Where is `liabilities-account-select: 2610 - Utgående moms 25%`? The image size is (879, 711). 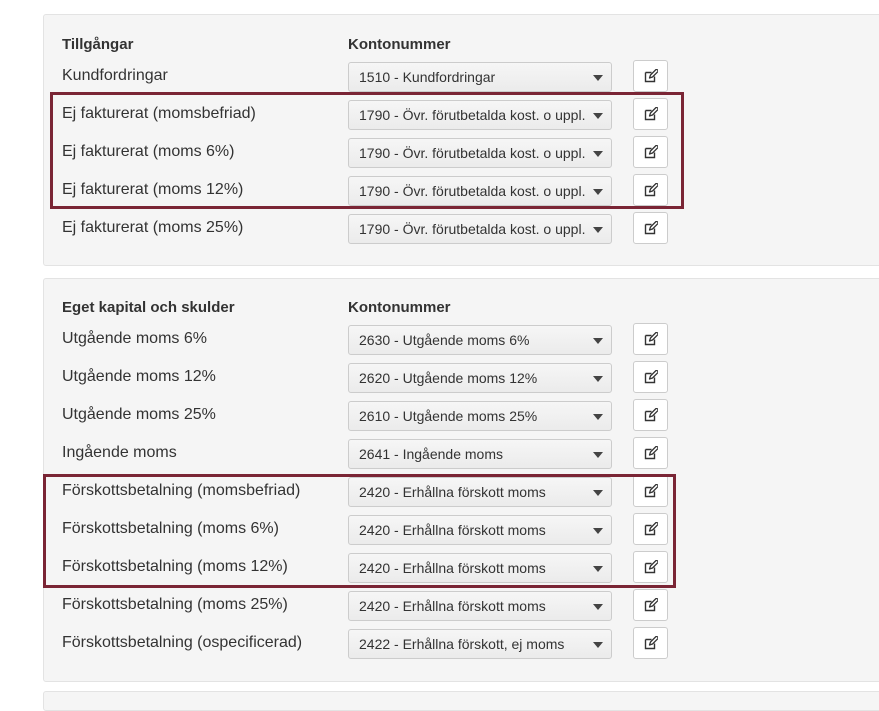 liabilities-account-select: 2610 - Utgående moms 25% is located at coordinates (480, 416).